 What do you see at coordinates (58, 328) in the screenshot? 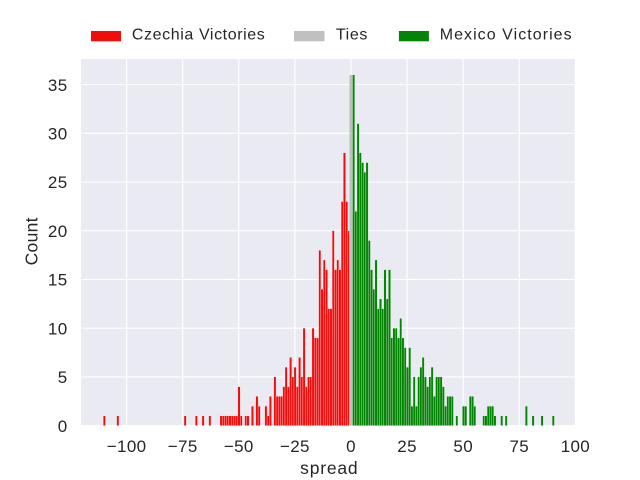
I see `svg-text: 10` at bounding box center [58, 328].